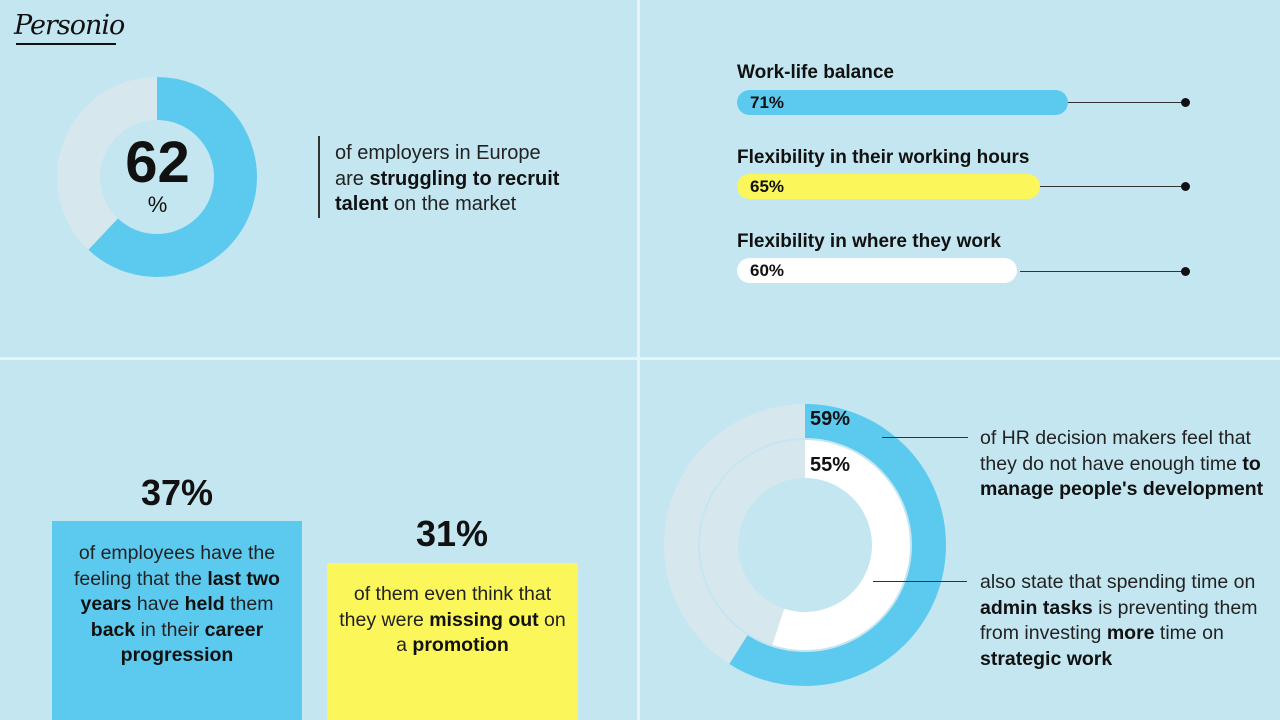 Image resolution: width=1280 pixels, height=720 pixels. What do you see at coordinates (1189, 633) in the screenshot?
I see `text-part: time on` at bounding box center [1189, 633].